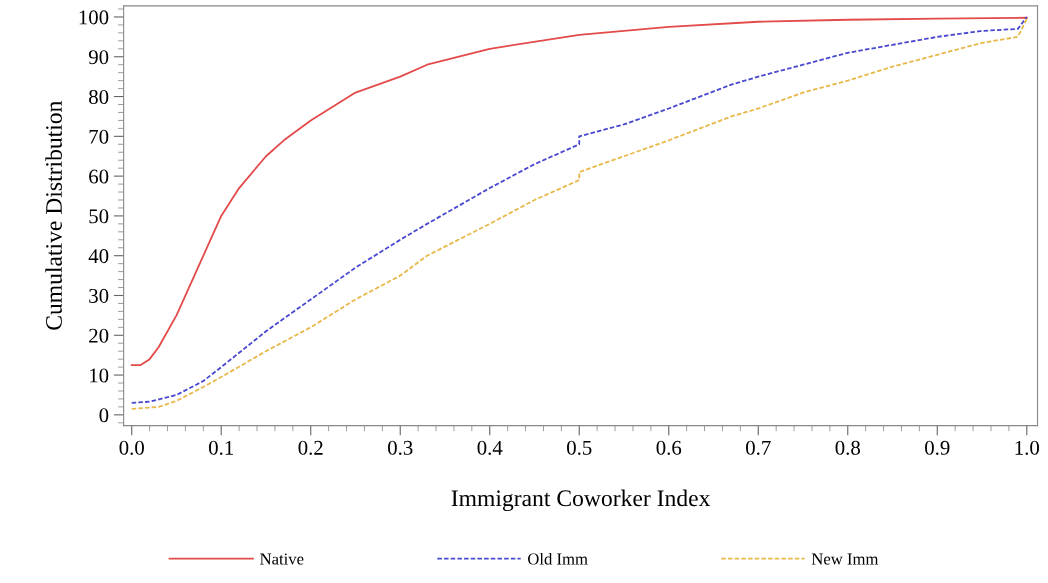 Image resolution: width=1048 pixels, height=583 pixels. Describe the element at coordinates (221, 447) in the screenshot. I see `x-tick-label: 0.1` at that location.